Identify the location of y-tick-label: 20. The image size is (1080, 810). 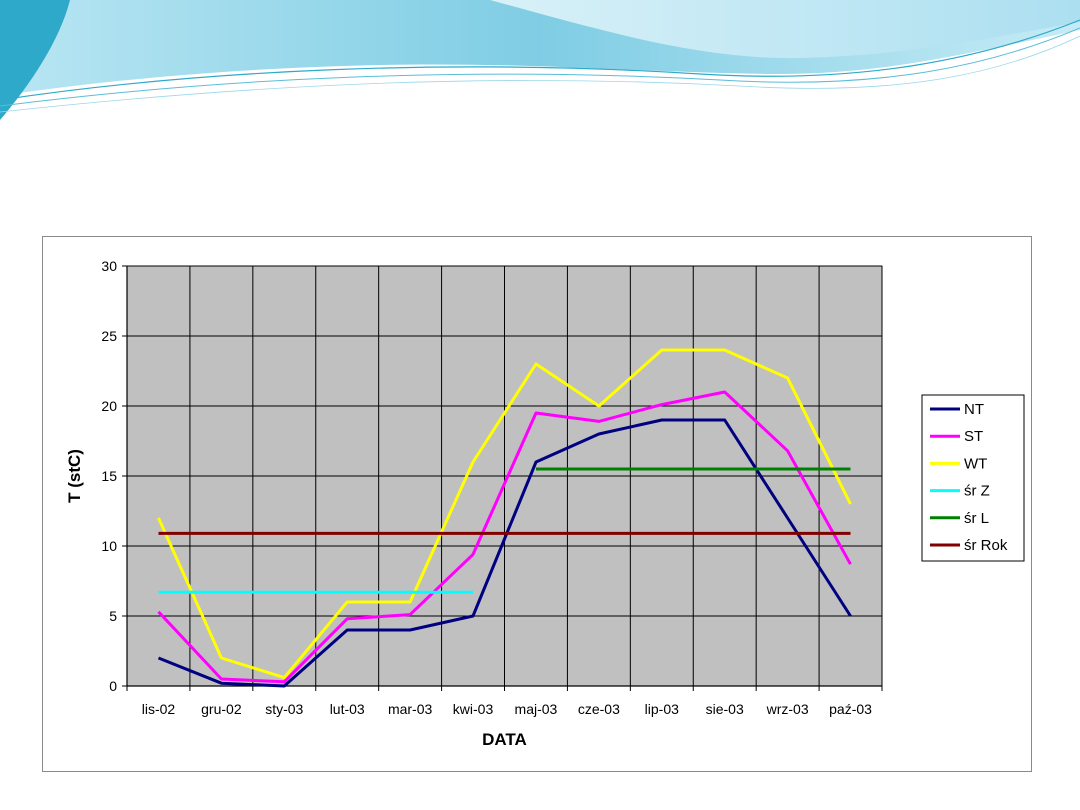
(109, 406).